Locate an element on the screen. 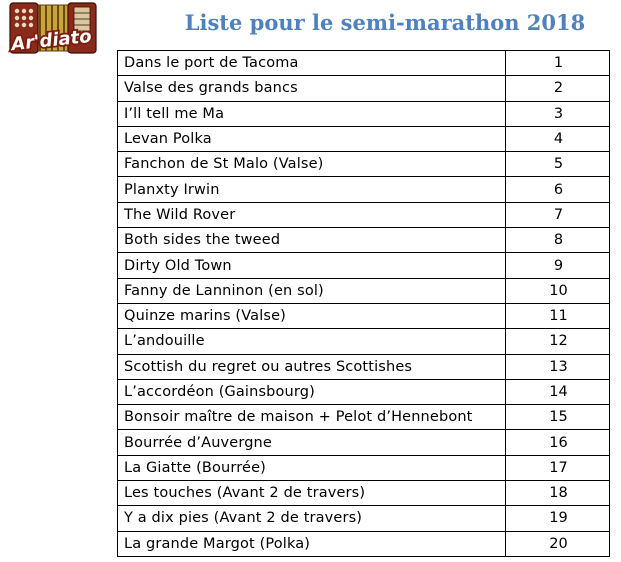 Image resolution: width=621 pixels, height=562 pixels. table-row: L’andouille 12 is located at coordinates (363, 341).